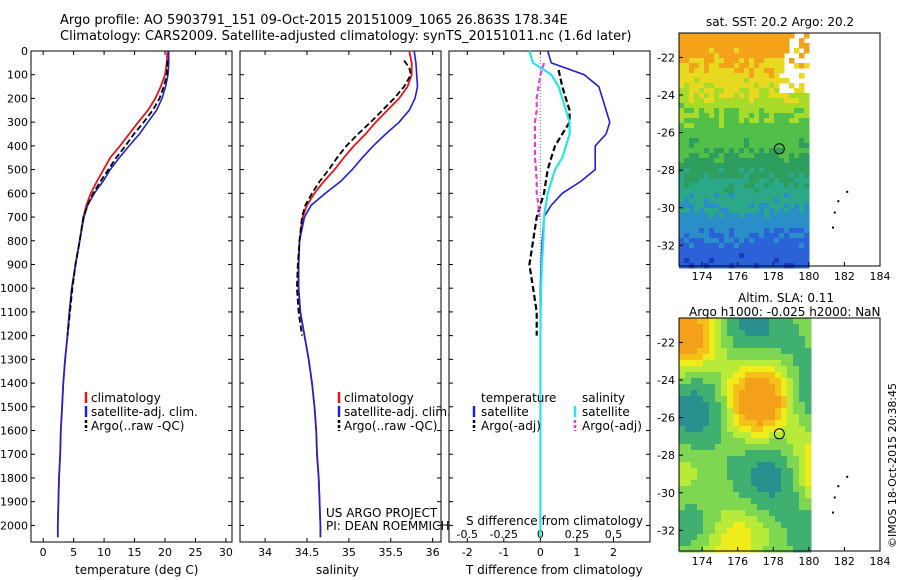 This screenshot has width=900, height=580. I want to click on temperature-x-tick-label: 20, so click(165, 552).